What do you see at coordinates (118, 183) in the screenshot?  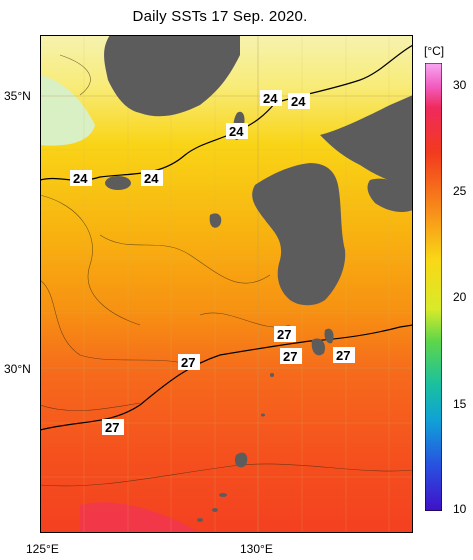 I see `land-jeju` at bounding box center [118, 183].